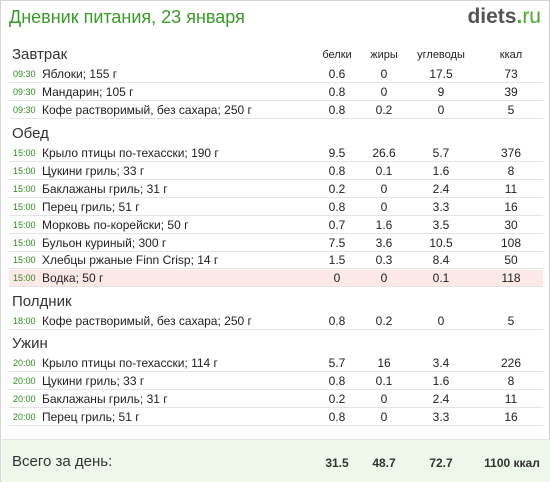 The image size is (550, 482). I want to click on entry-name: Хлебцы ржаные Finn Crisp; 14 г, so click(130, 260).